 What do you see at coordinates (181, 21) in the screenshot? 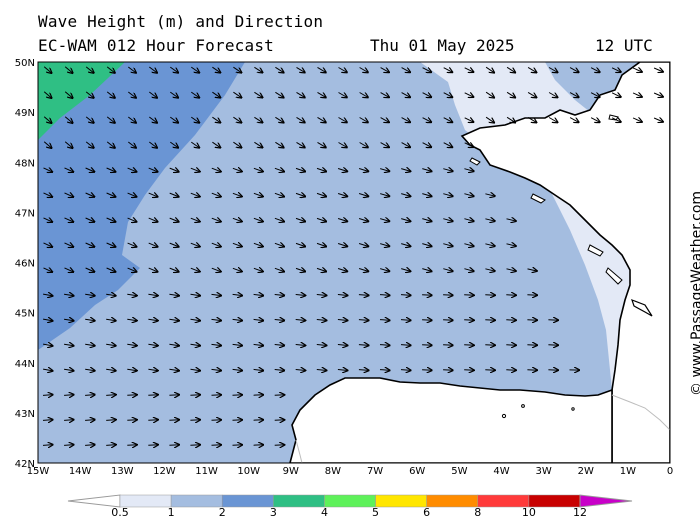
I see `map-title: Wave Height (m) and Direction` at bounding box center [181, 21].